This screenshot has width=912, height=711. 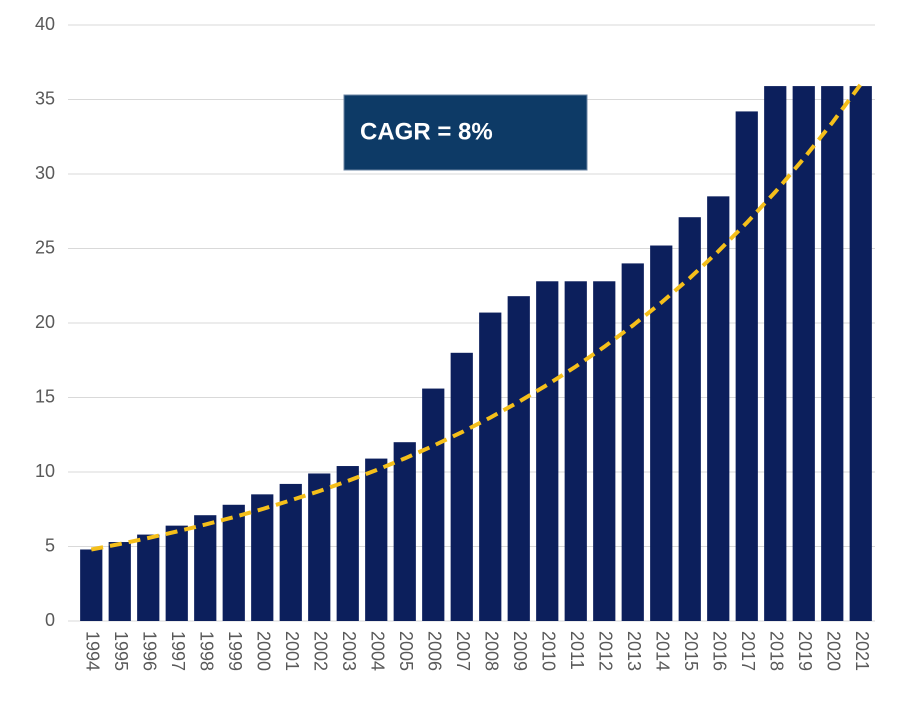 I want to click on x-tick-label: 1996, so click(x=150, y=651).